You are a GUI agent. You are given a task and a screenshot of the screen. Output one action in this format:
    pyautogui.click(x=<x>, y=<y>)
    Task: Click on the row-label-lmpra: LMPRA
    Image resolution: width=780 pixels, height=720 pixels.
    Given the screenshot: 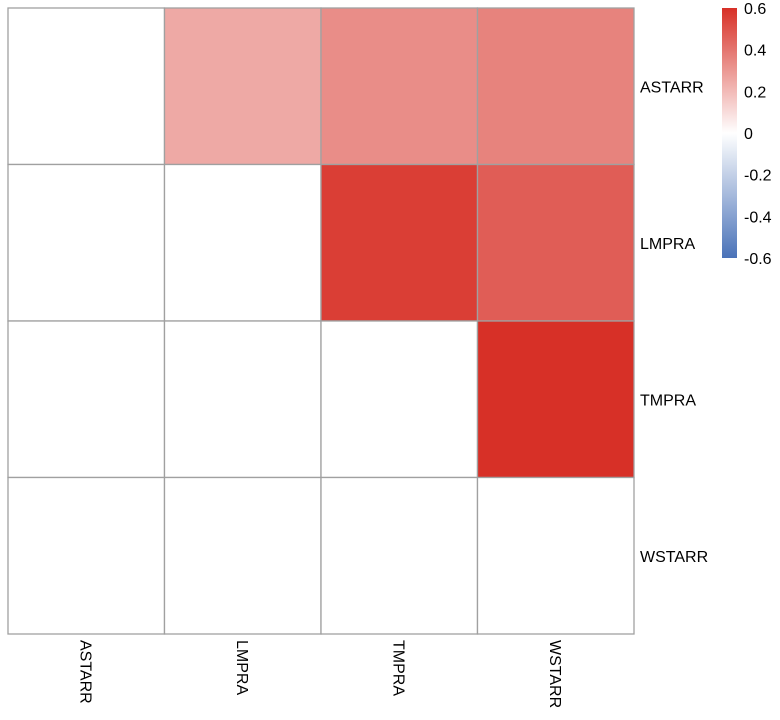 What is the action you would take?
    pyautogui.click(x=667, y=244)
    